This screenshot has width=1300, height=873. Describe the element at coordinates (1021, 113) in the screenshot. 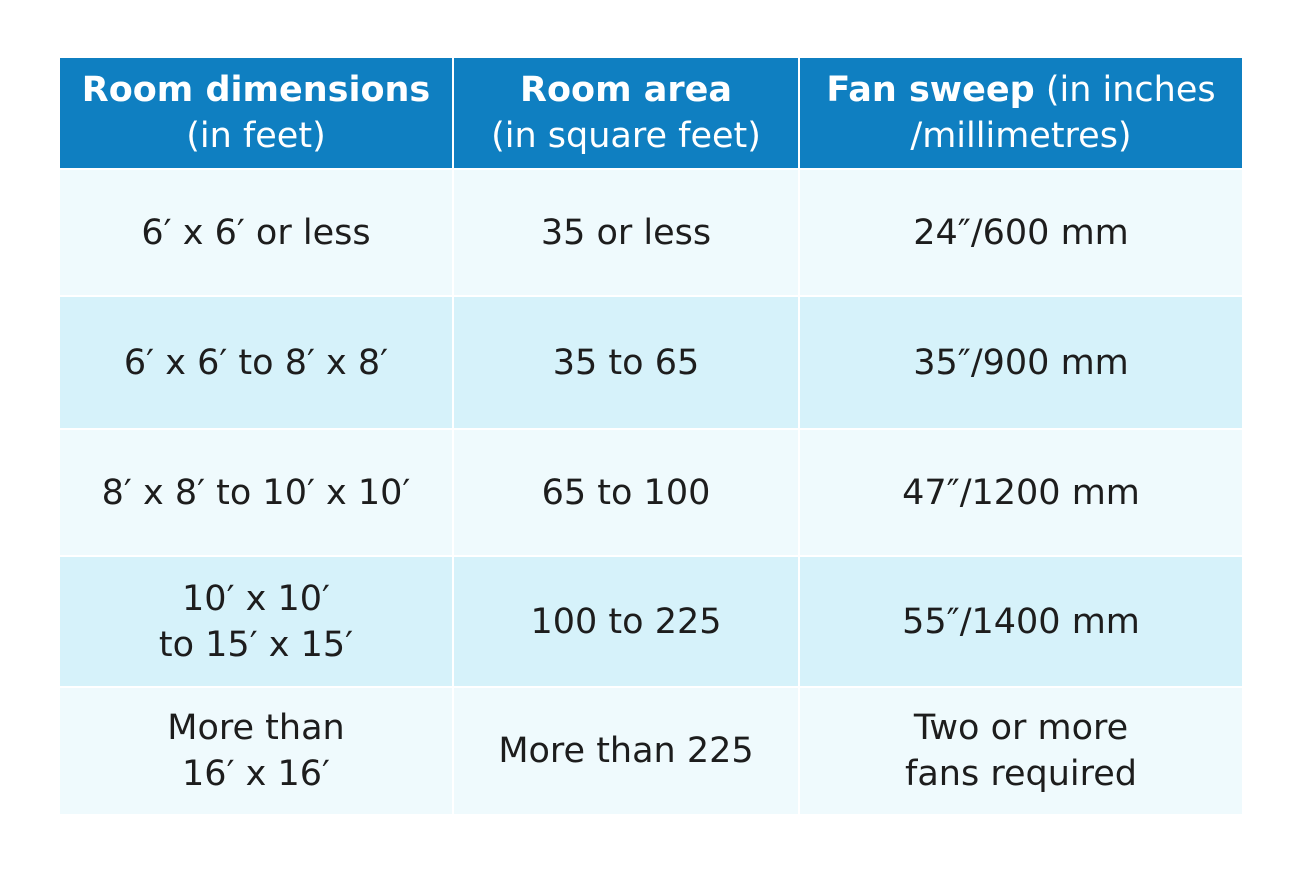

I see `header-cell: Fan sweep (in inches /millimetres)` at that location.